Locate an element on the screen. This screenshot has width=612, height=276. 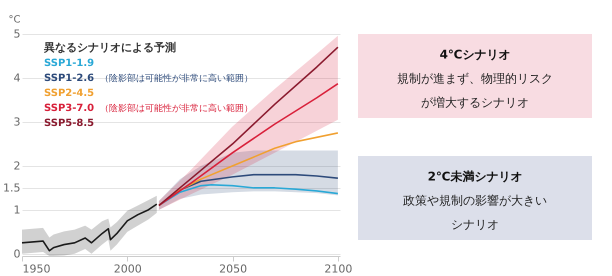
text: SSP2-4.5 is located at coordinates (69, 93).